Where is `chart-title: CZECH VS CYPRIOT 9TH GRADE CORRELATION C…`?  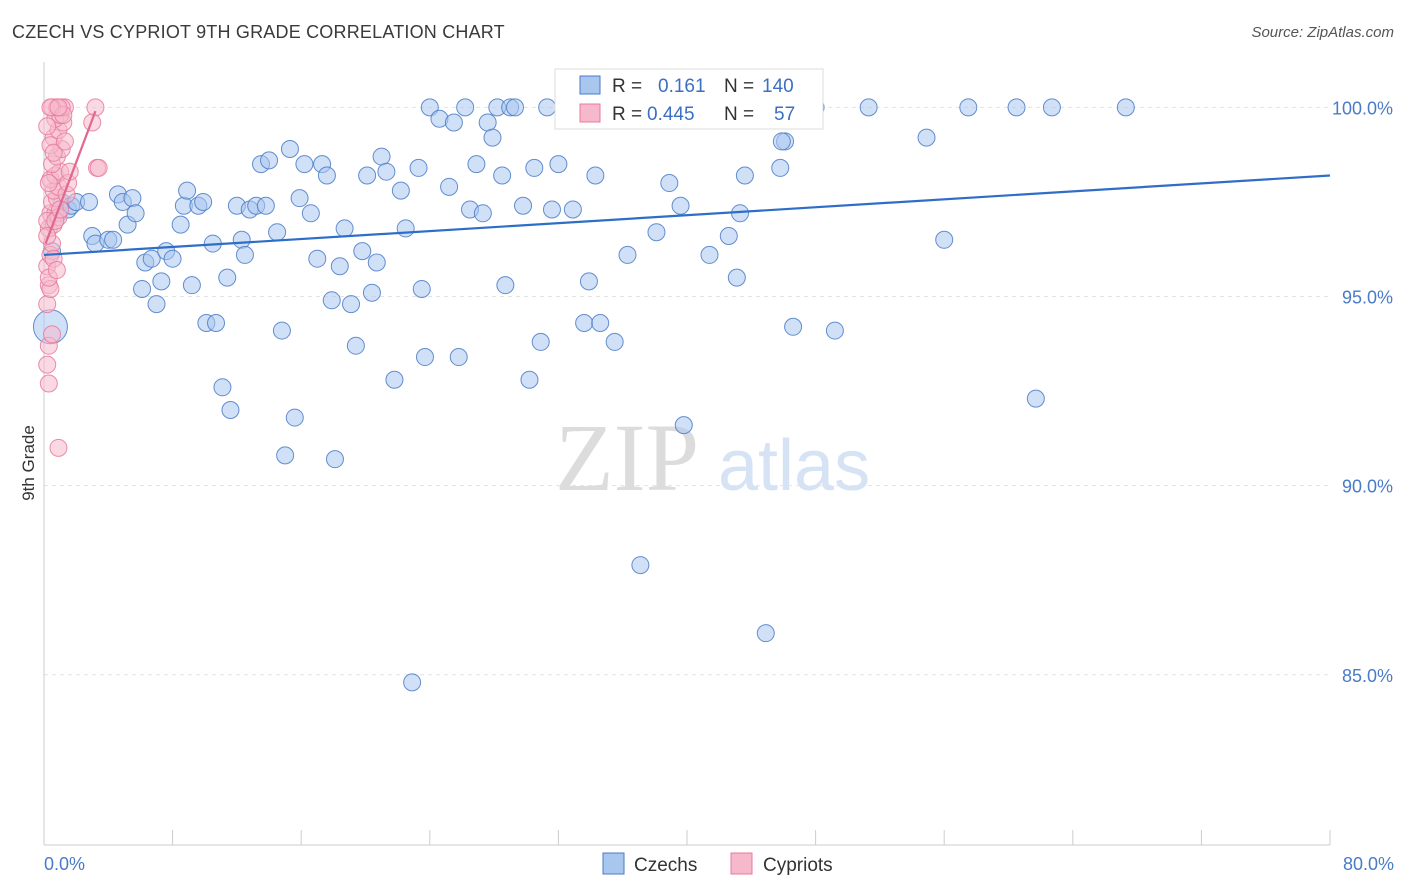
chart-title: CZECH VS CYPRIOT 9TH GRADE CORRELATION C… is located at coordinates (258, 32).